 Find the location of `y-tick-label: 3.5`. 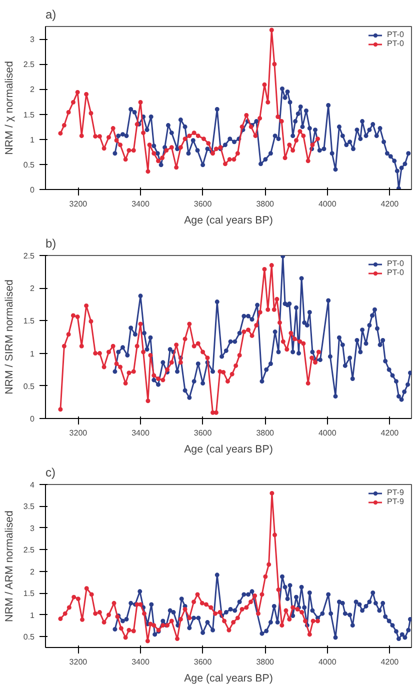

y-tick-label: 3.5 is located at coordinates (29, 507).